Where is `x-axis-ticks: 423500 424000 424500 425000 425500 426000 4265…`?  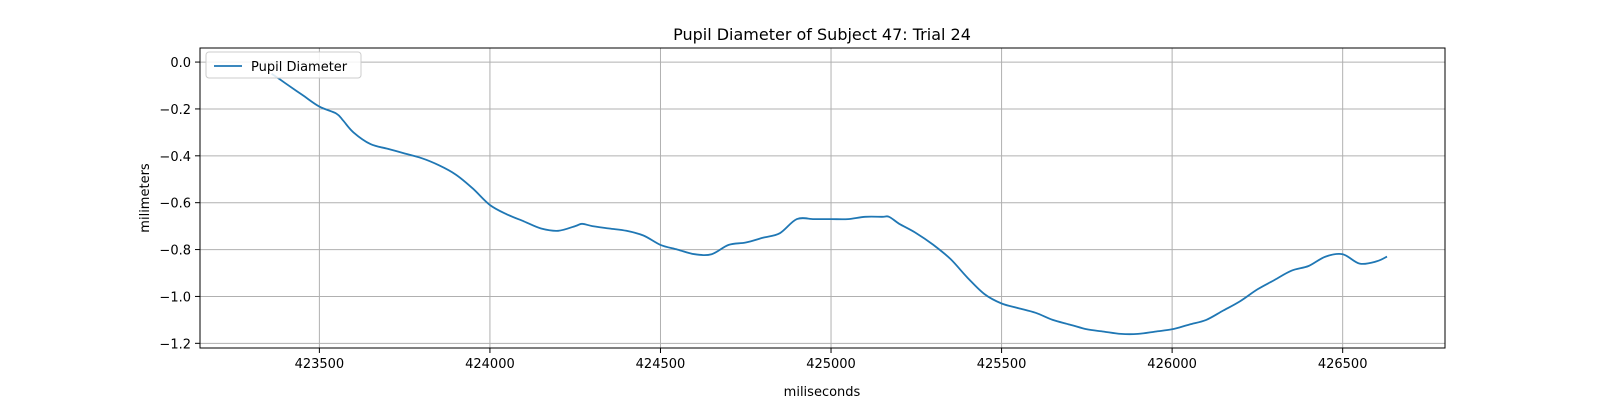
x-axis-ticks: 423500 424000 424500 425000 425500 426000 4265… is located at coordinates (831, 360).